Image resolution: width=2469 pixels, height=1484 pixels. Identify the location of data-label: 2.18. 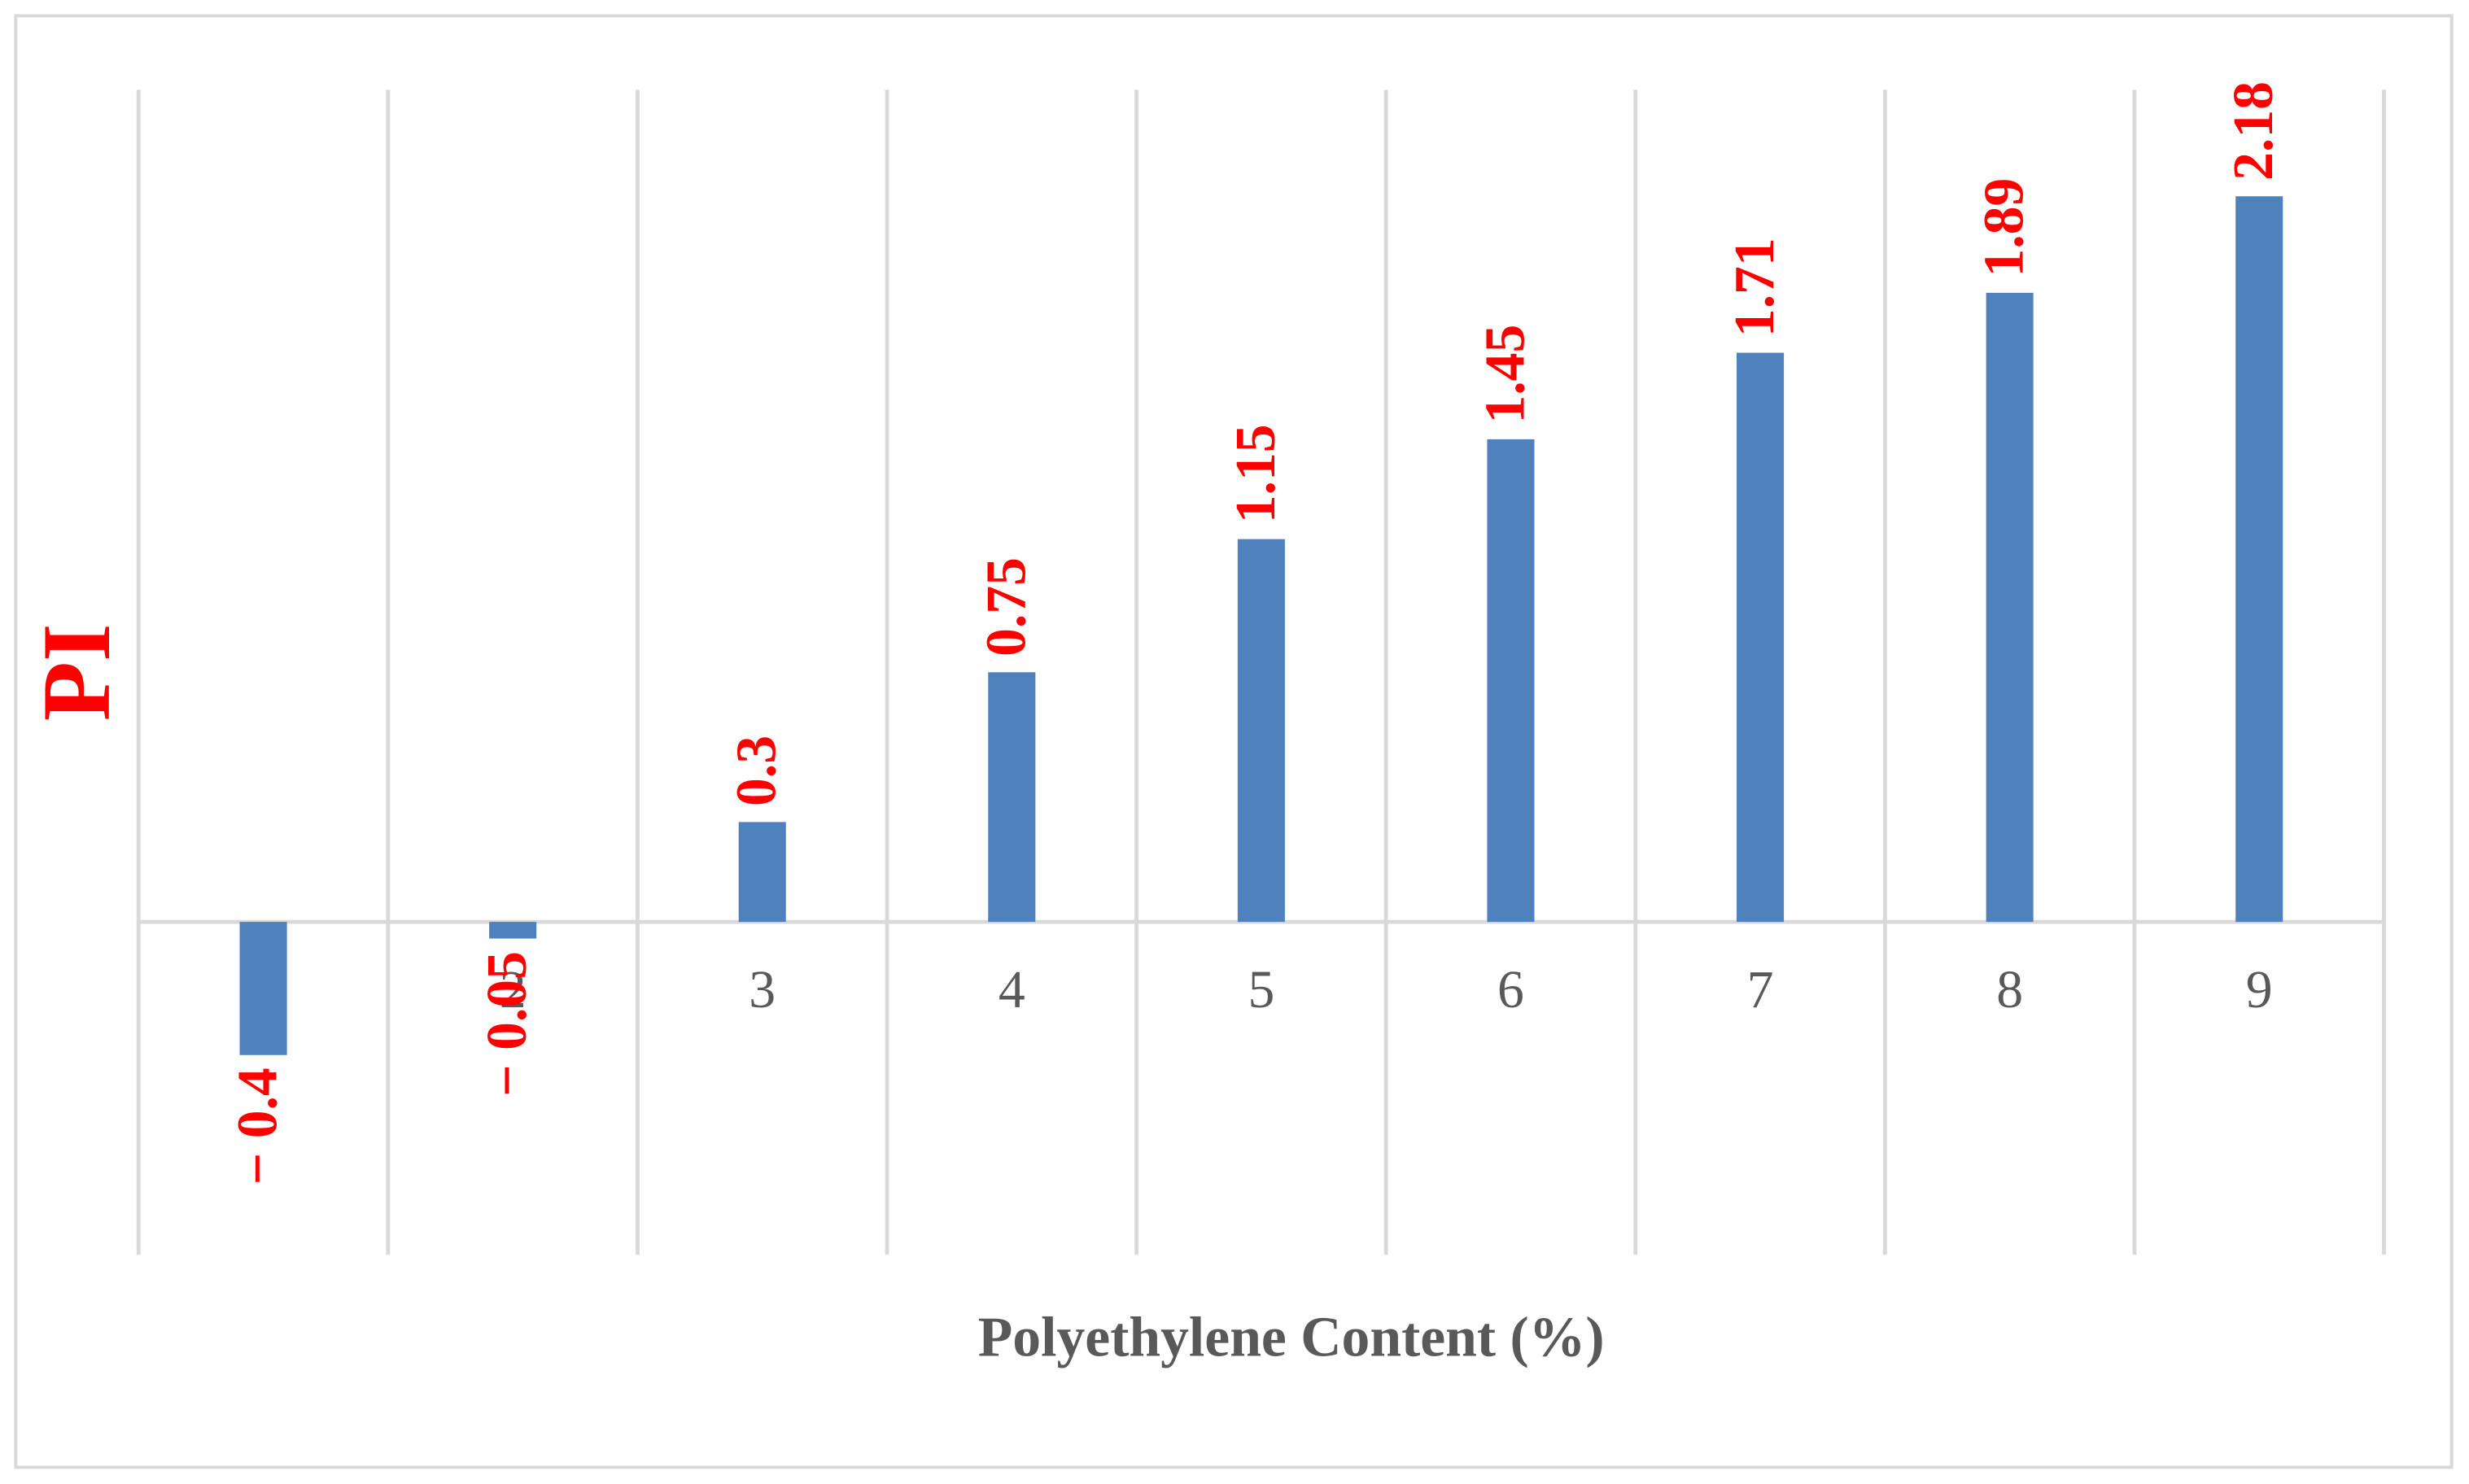
(2253, 131).